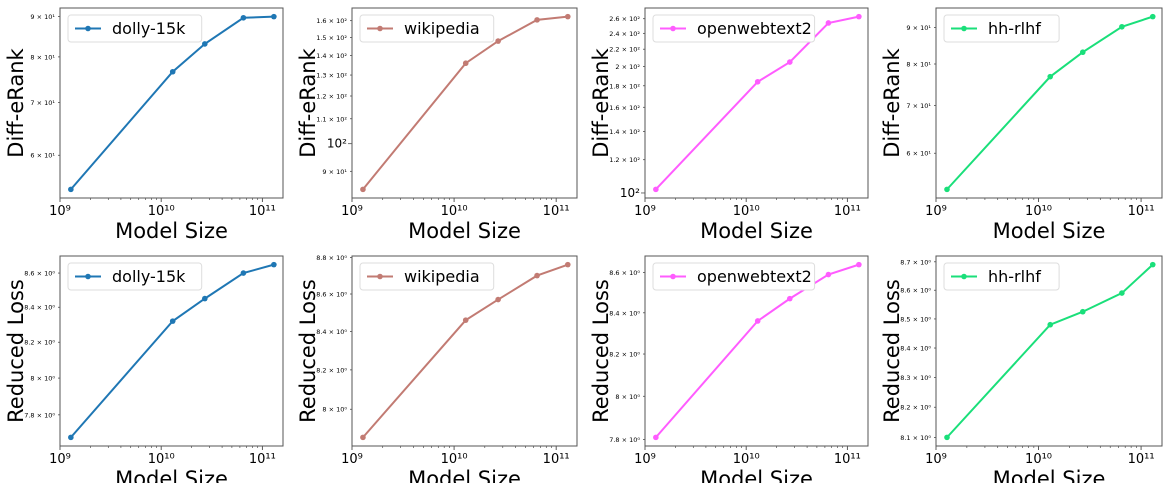 Image resolution: width=1170 pixels, height=483 pixels. I want to click on legend-label: dolly-15k, so click(149, 28).